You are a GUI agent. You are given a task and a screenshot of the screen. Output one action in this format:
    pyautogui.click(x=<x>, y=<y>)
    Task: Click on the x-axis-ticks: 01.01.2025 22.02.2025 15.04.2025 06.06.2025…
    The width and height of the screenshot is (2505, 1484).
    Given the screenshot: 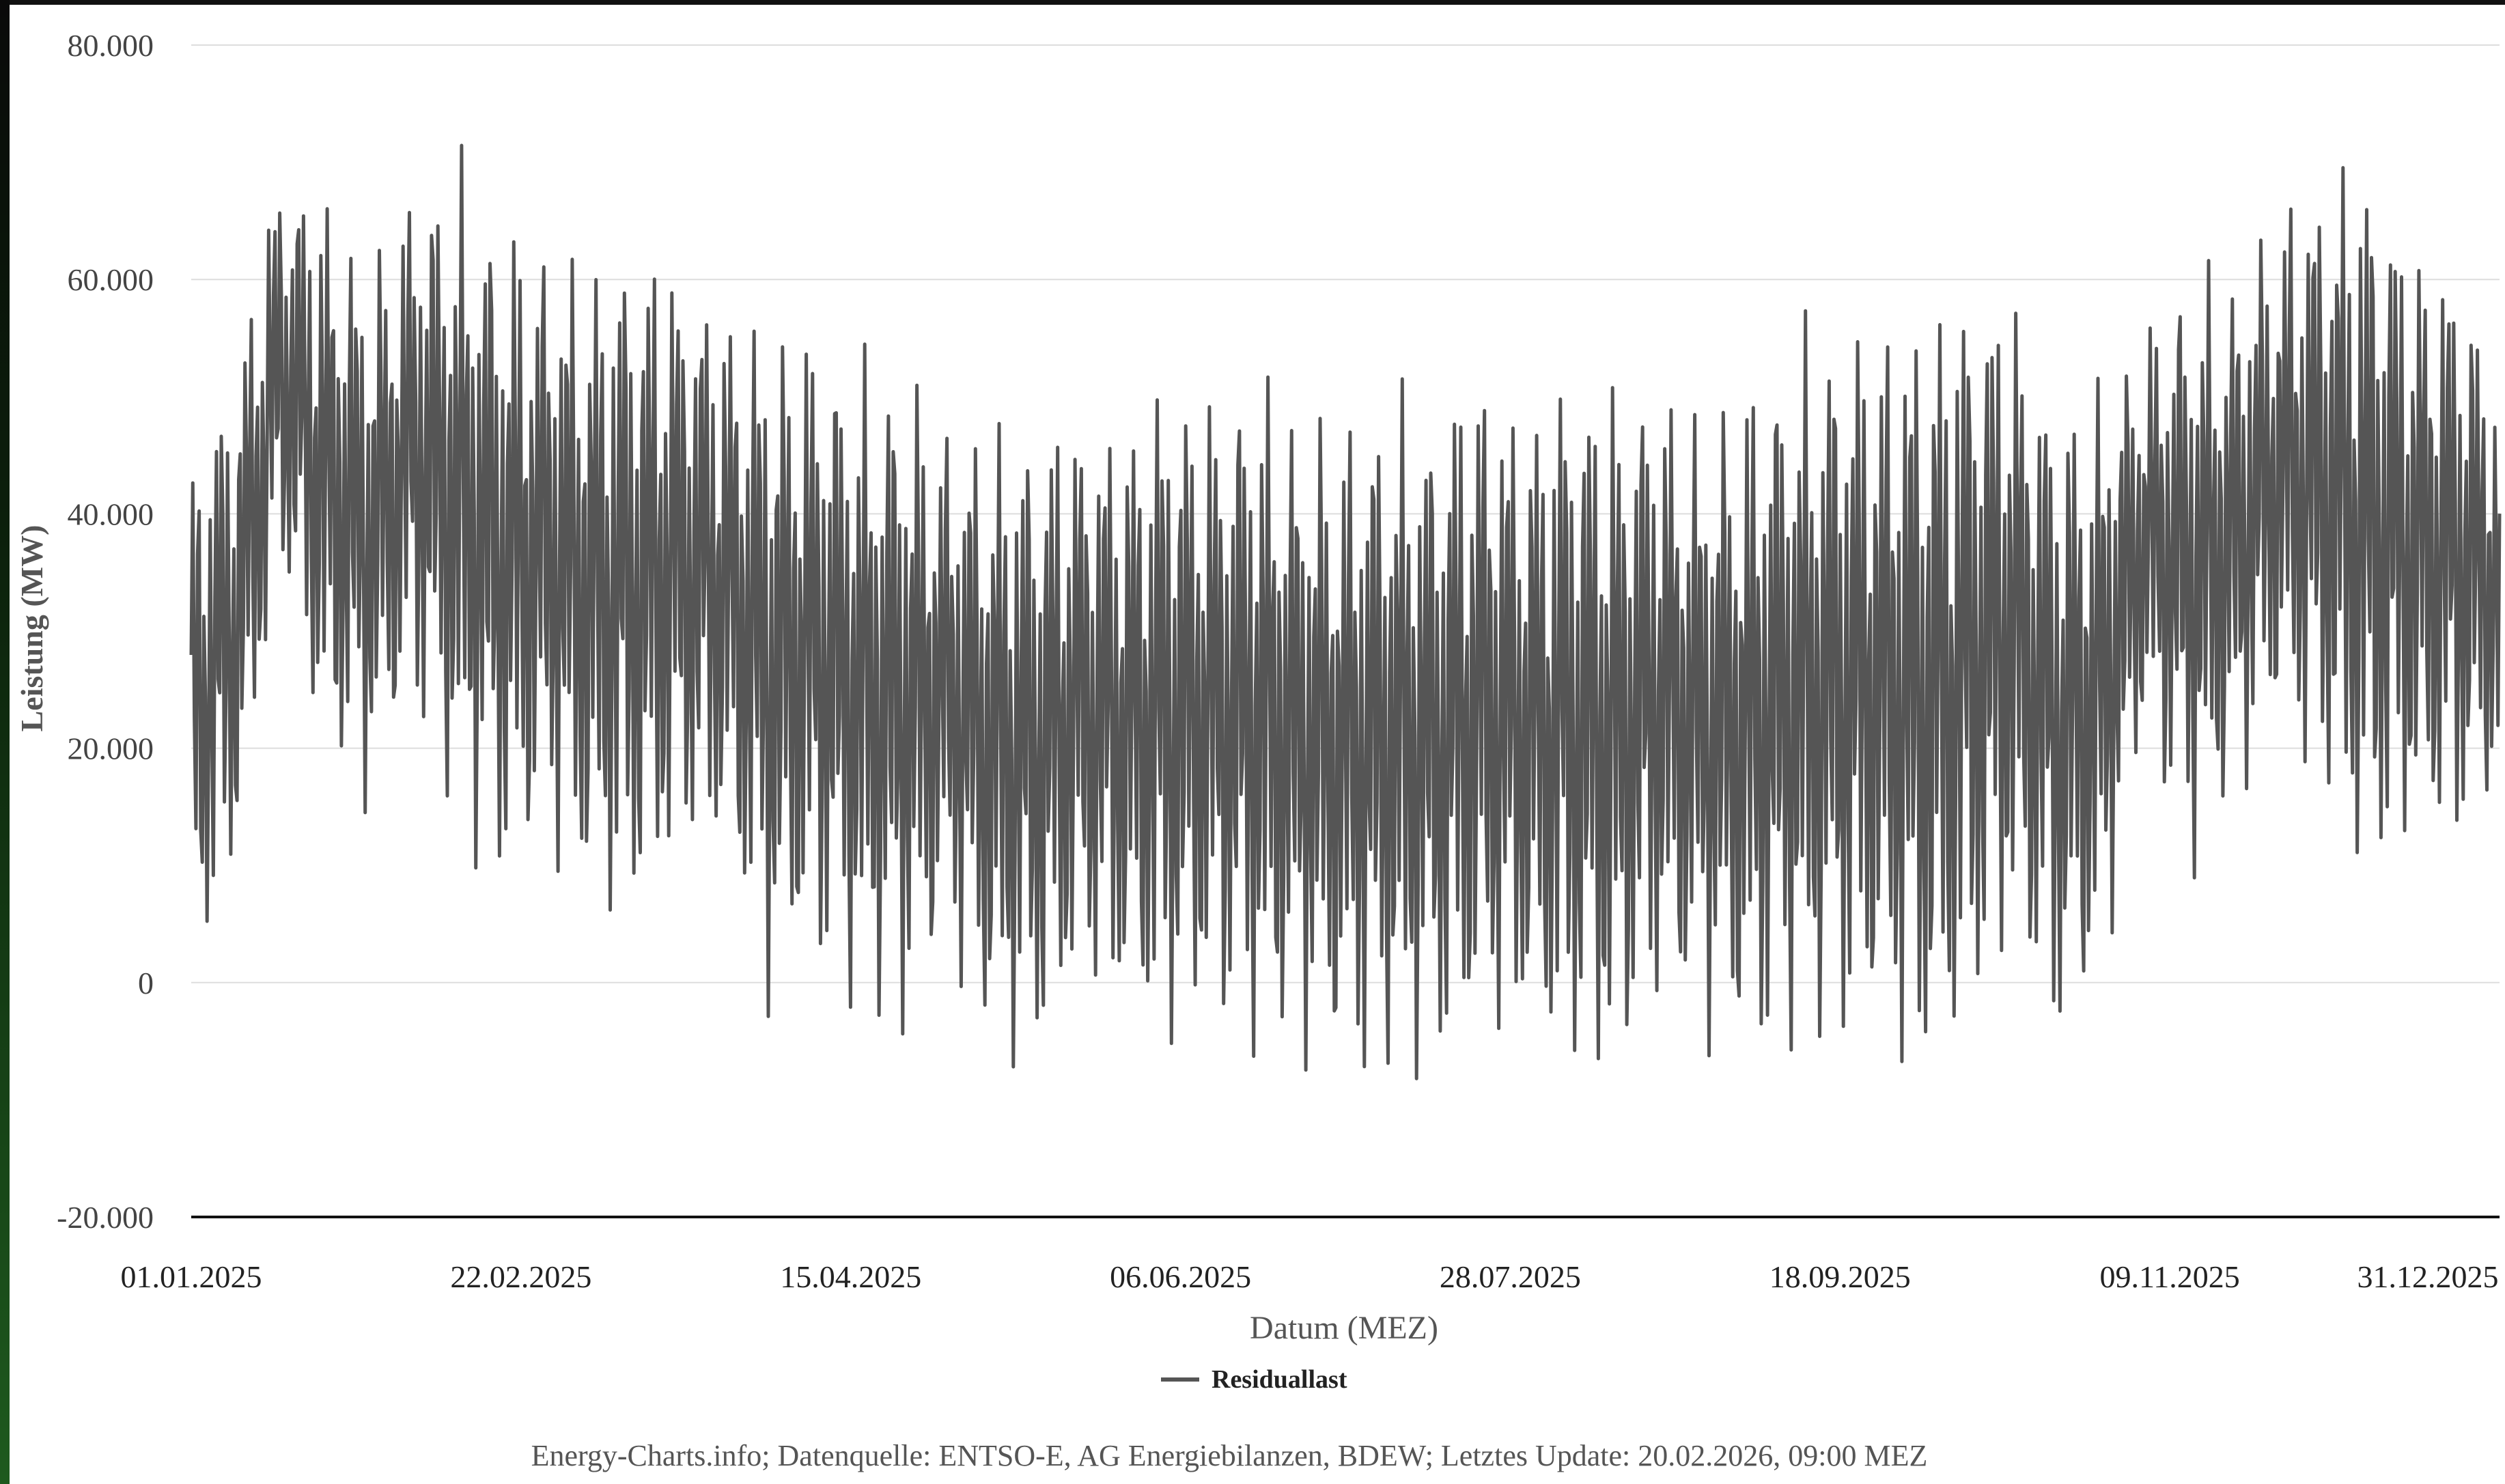 What is the action you would take?
    pyautogui.click(x=1310, y=1276)
    